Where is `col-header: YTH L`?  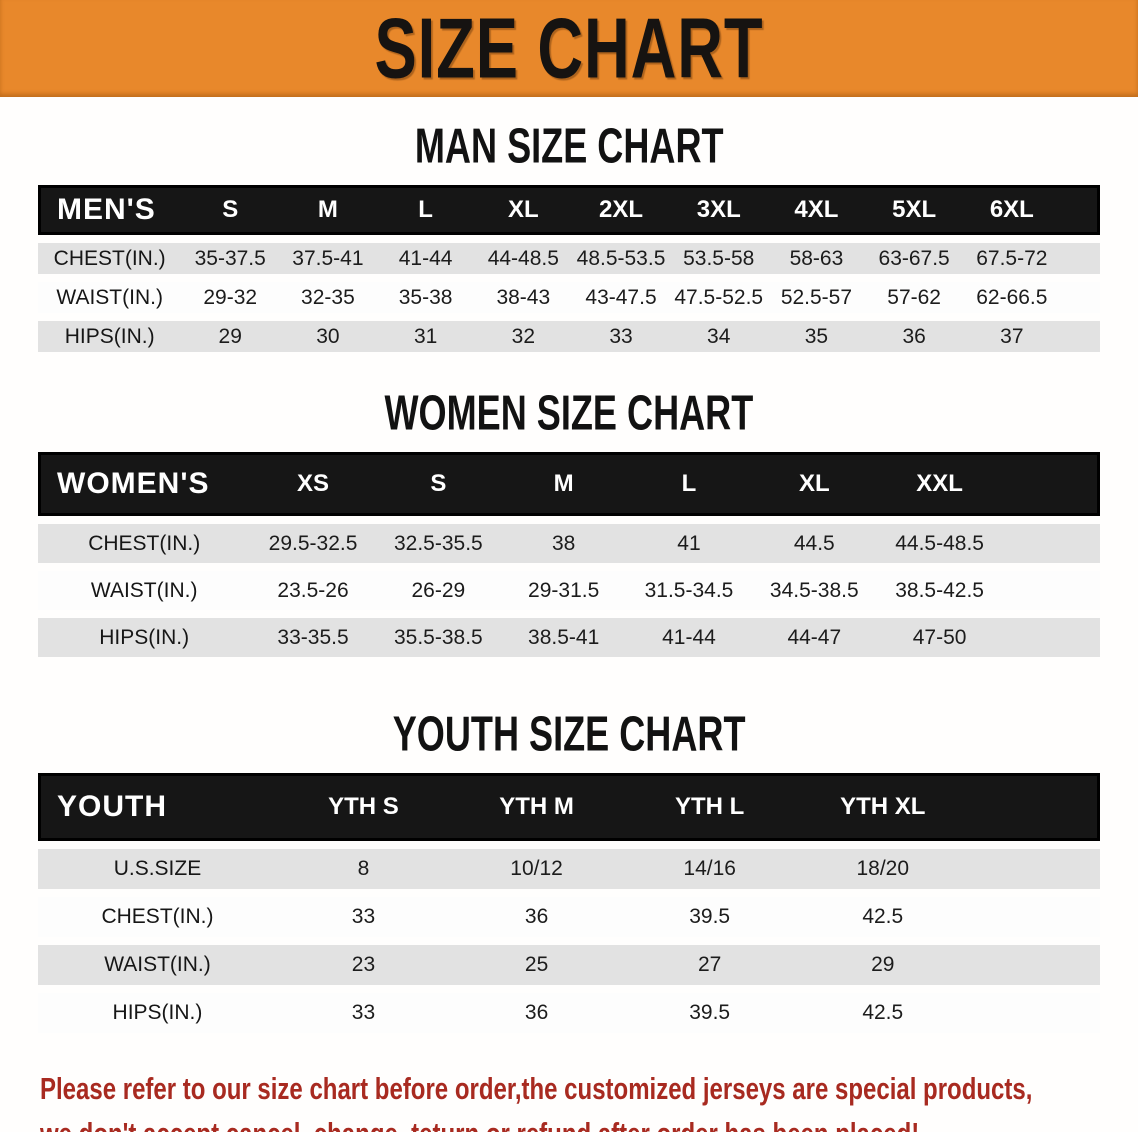
col-header: YTH L is located at coordinates (710, 807).